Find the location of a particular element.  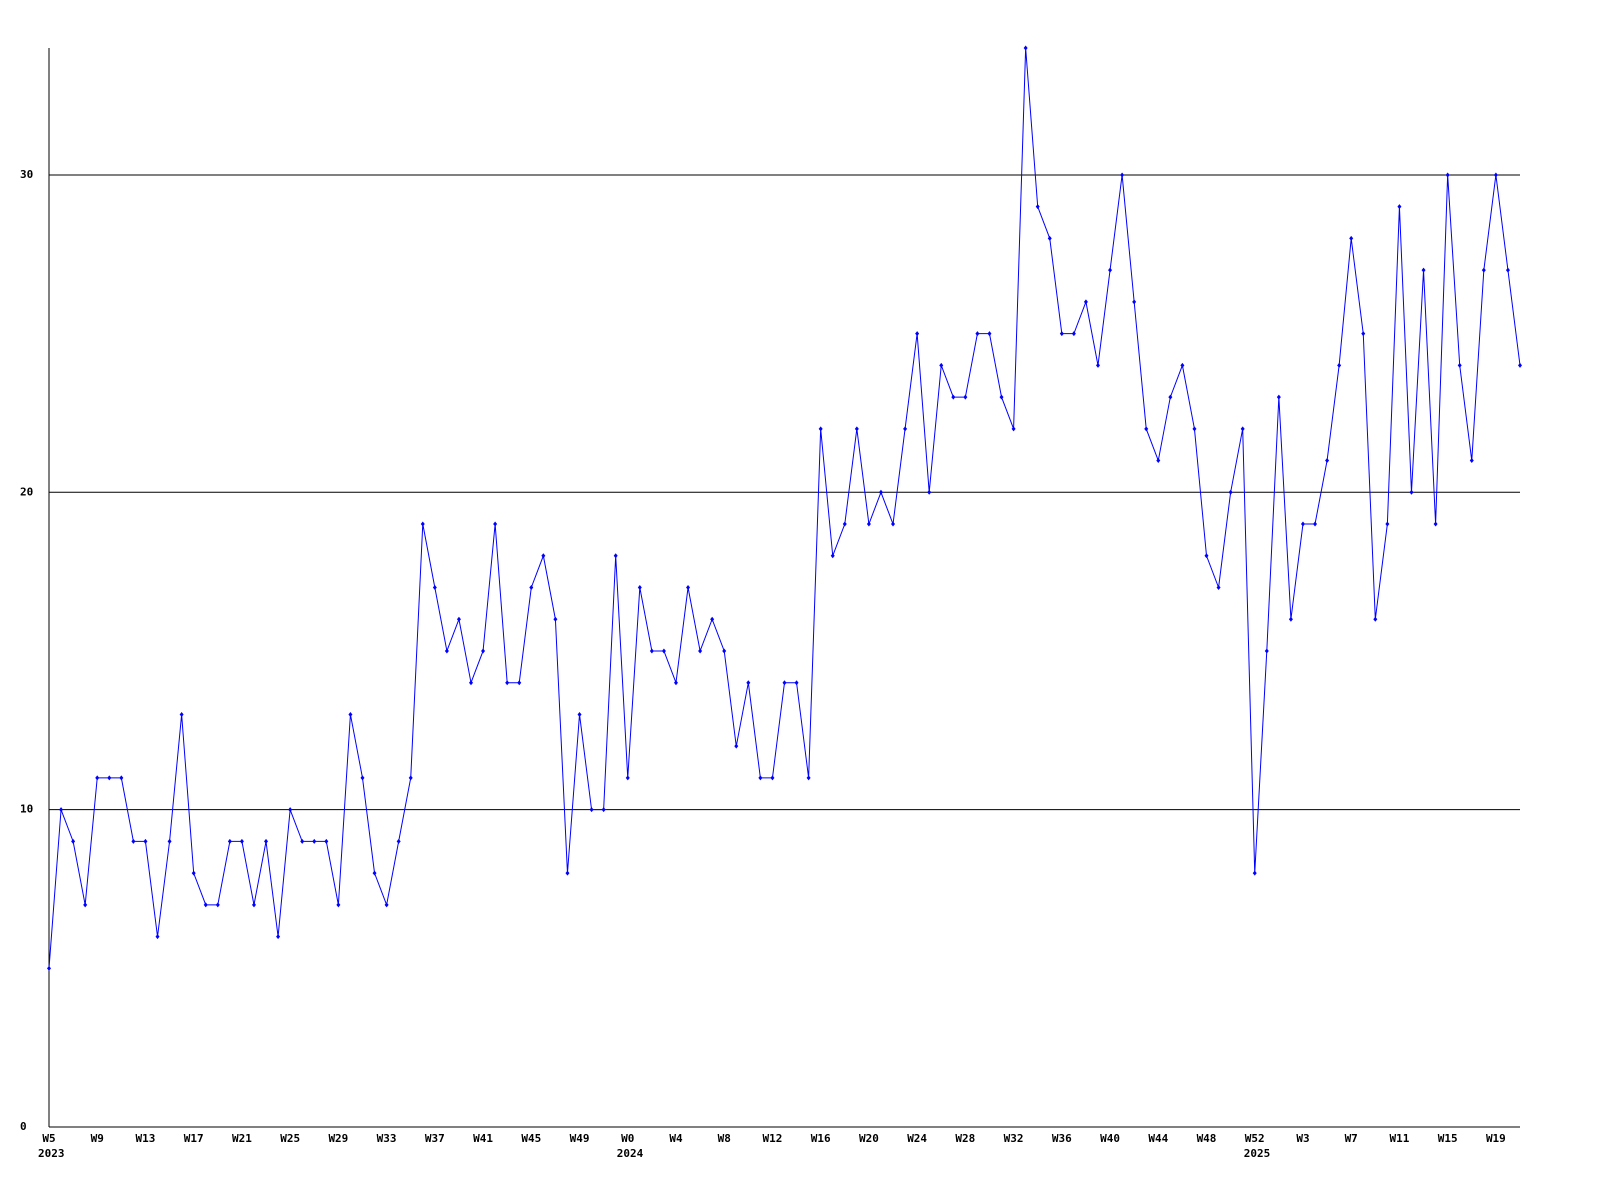

x-tick-label: W25 is located at coordinates (290, 1138).